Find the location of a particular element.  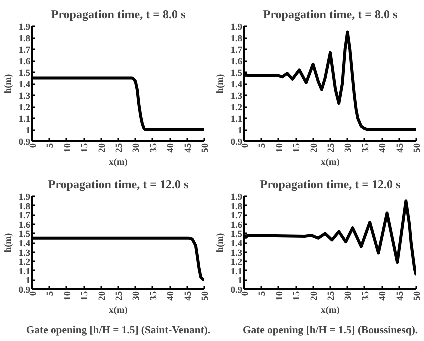

text: Gate opening [h/H = 1.5] (Boussinesq). is located at coordinates (330, 331).